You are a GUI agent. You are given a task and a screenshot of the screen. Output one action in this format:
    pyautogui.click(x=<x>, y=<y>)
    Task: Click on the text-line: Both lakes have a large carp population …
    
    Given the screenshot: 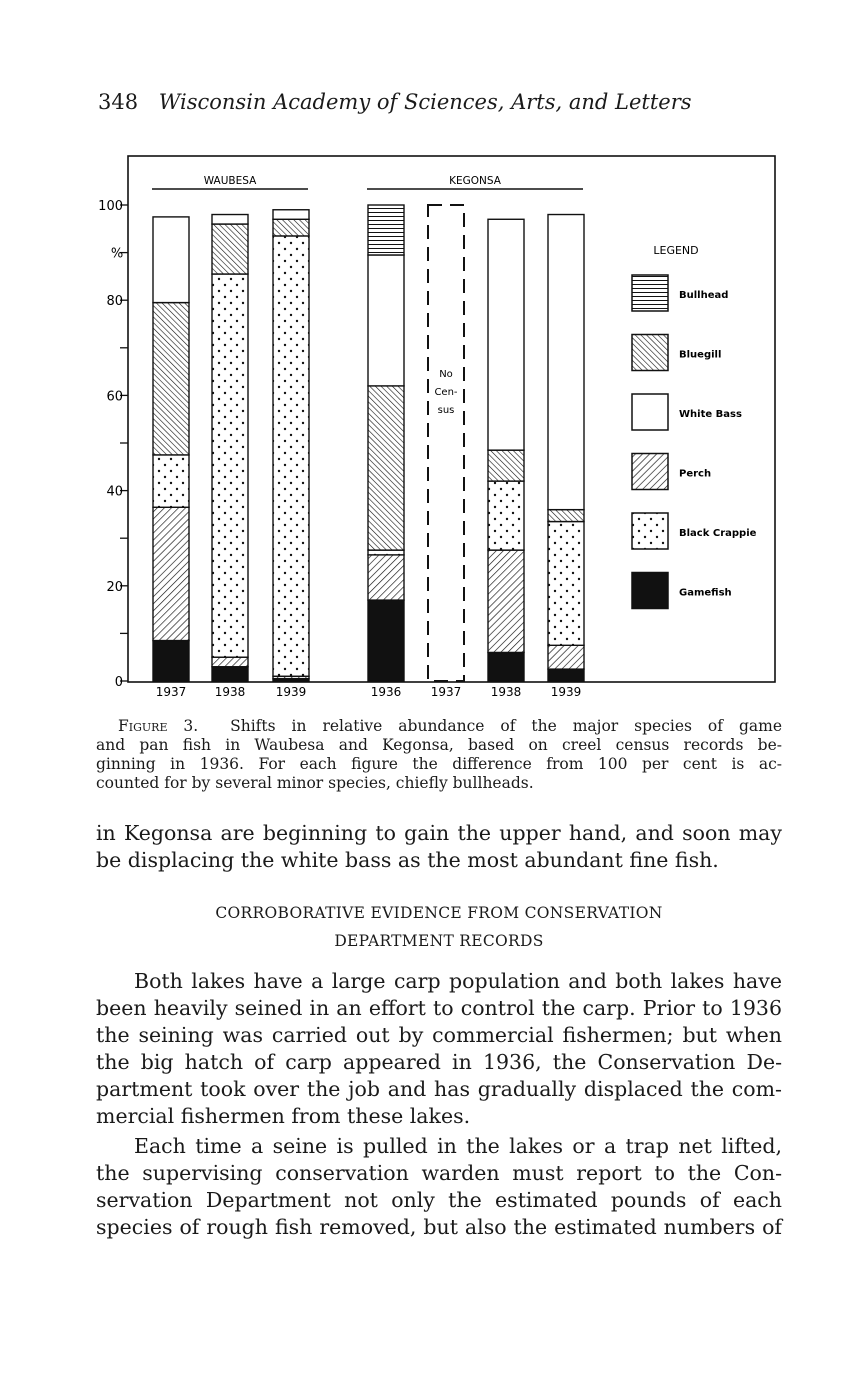 What is the action you would take?
    pyautogui.click(x=458, y=981)
    